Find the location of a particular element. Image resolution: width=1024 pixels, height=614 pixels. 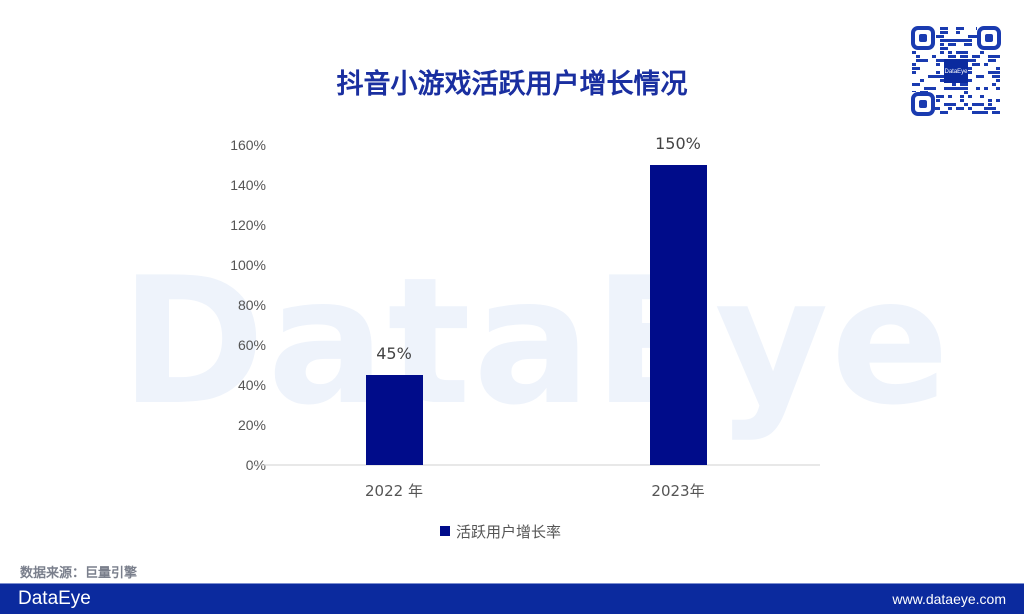

y-tick-label: 100% is located at coordinates (248, 265).